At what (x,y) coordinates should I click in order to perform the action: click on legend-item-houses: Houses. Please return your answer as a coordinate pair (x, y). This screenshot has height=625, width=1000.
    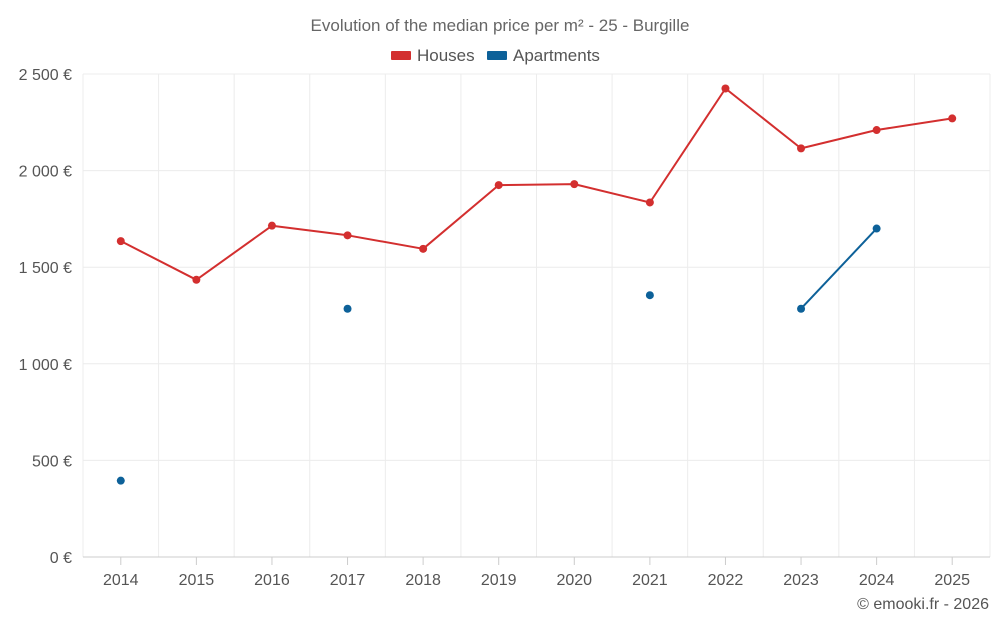
    Looking at the image, I should click on (433, 55).